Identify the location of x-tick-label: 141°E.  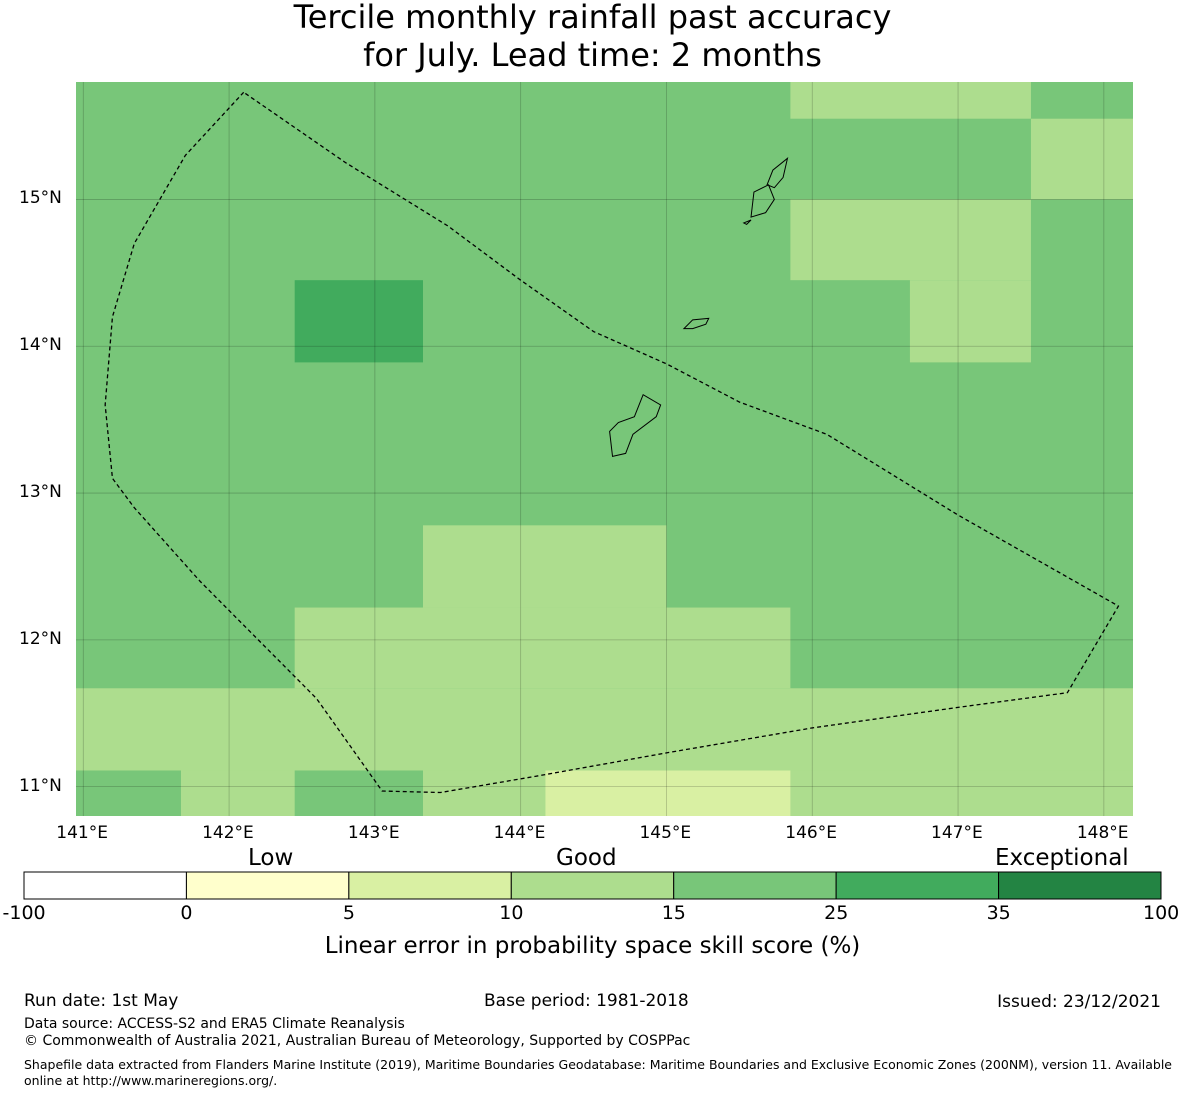
(82, 833).